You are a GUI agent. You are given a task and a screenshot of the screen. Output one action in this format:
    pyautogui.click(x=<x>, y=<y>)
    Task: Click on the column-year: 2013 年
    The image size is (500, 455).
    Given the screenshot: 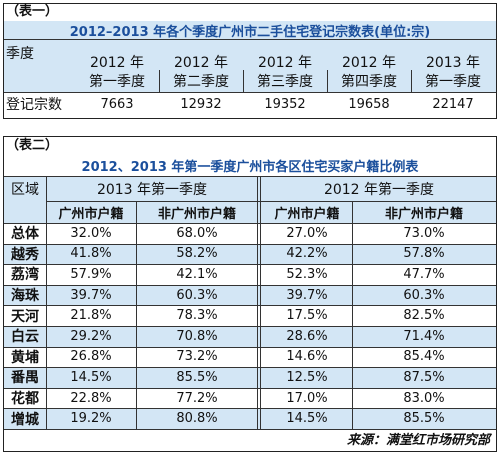 What is the action you would take?
    pyautogui.click(x=453, y=63)
    